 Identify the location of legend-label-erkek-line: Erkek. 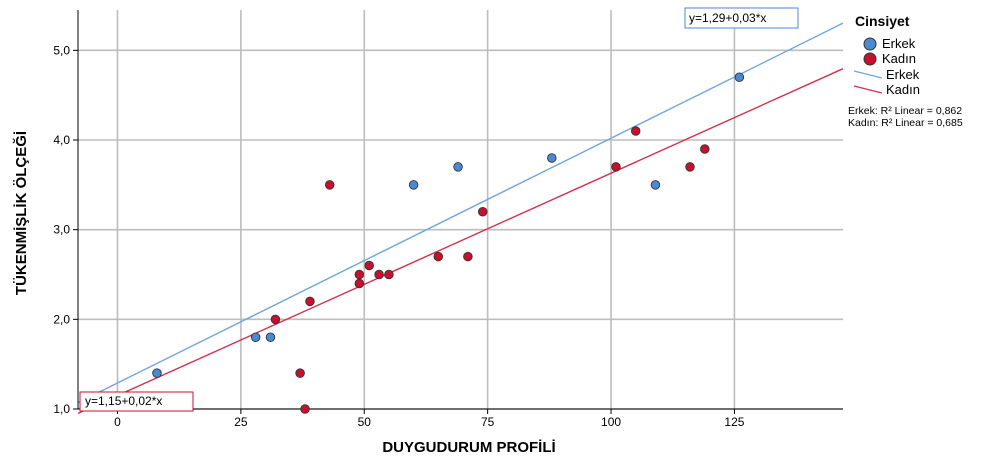
(903, 74).